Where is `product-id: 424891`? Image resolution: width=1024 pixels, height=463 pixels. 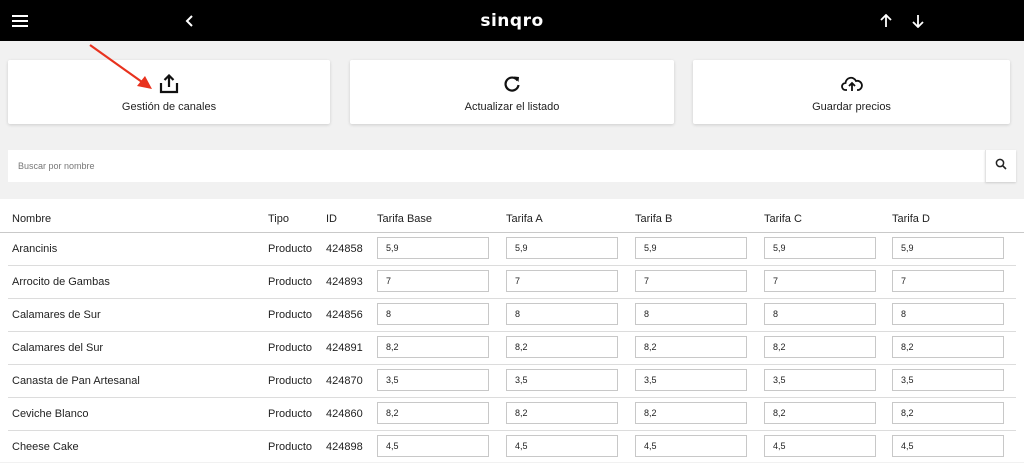
product-id: 424891 is located at coordinates (344, 347).